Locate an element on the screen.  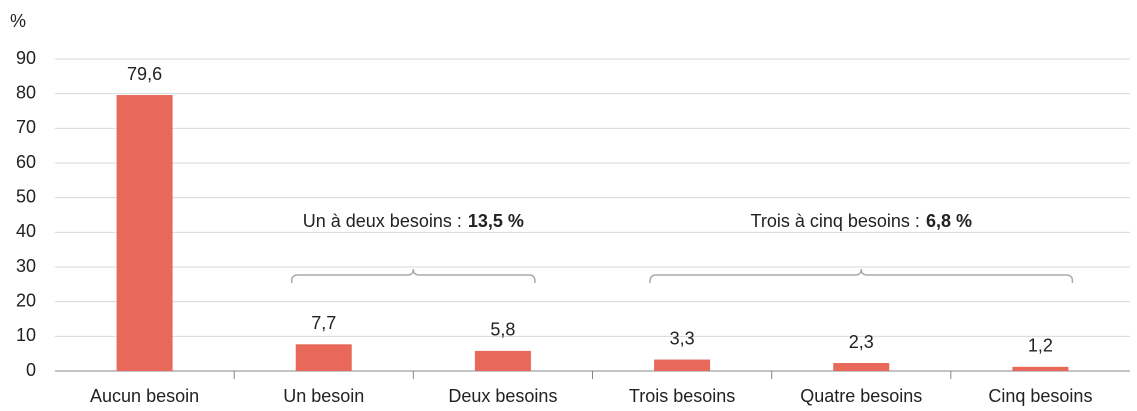
value-label: 79,6 is located at coordinates (144, 74).